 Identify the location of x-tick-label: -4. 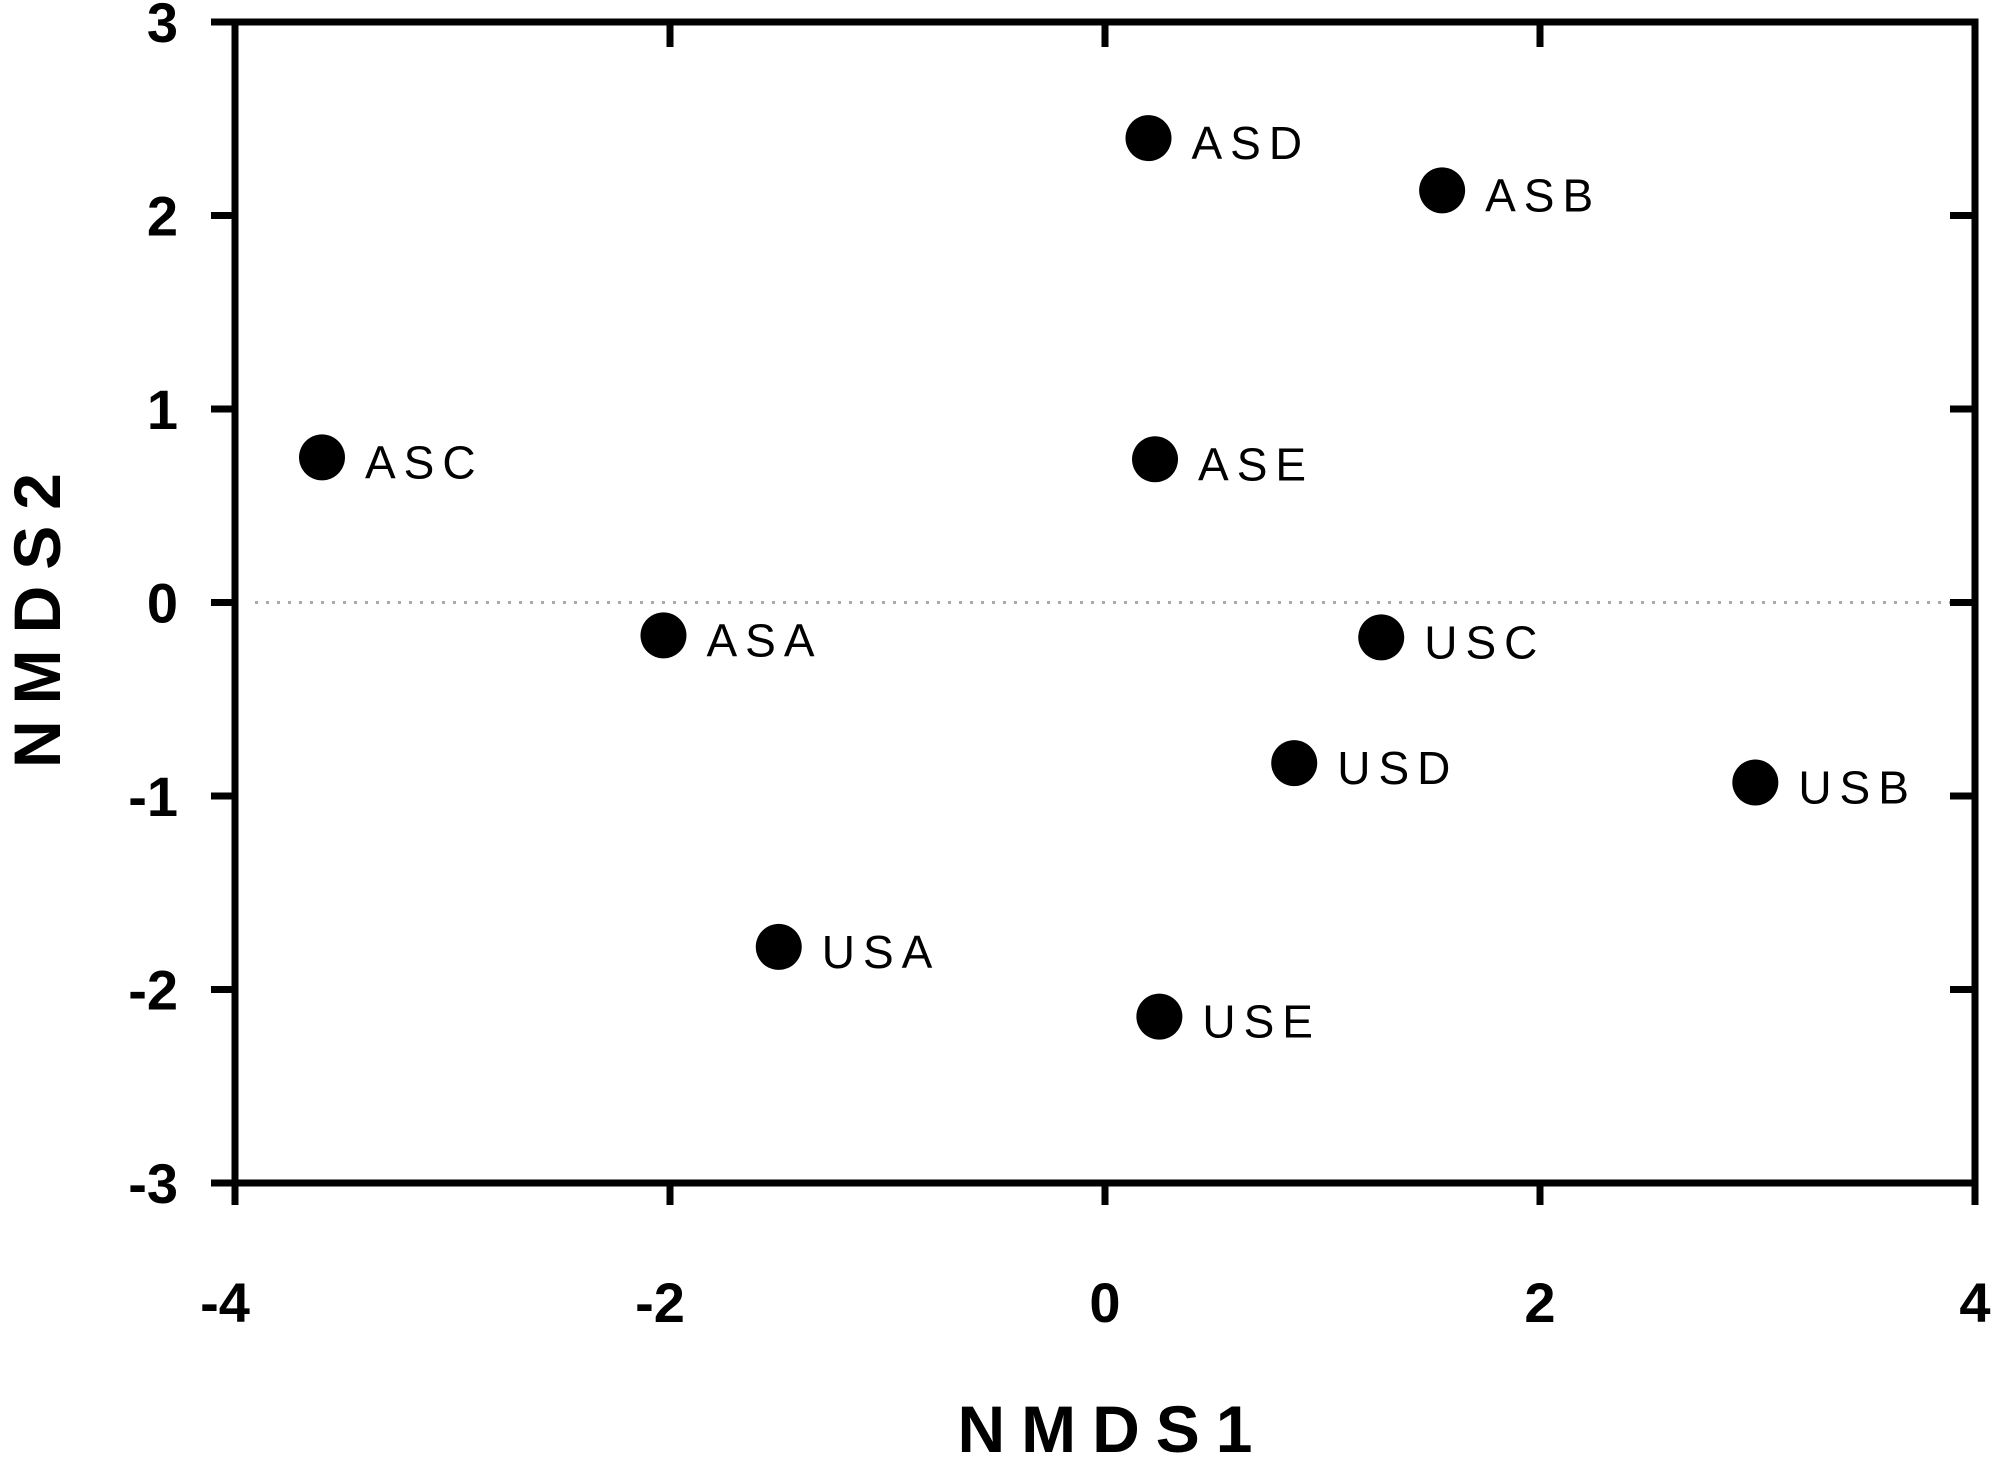
(225, 1302).